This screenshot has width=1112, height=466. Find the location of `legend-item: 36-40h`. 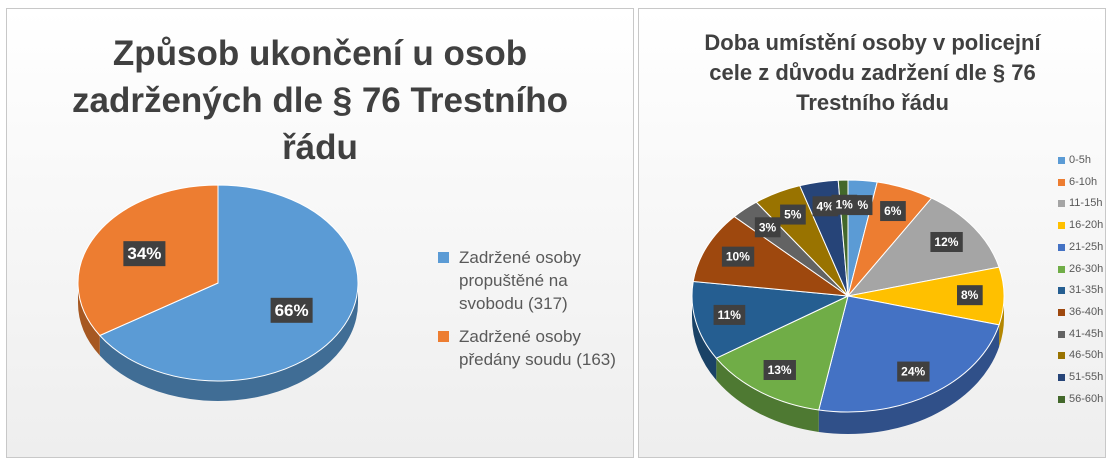

legend-item: 36-40h is located at coordinates (1085, 313).